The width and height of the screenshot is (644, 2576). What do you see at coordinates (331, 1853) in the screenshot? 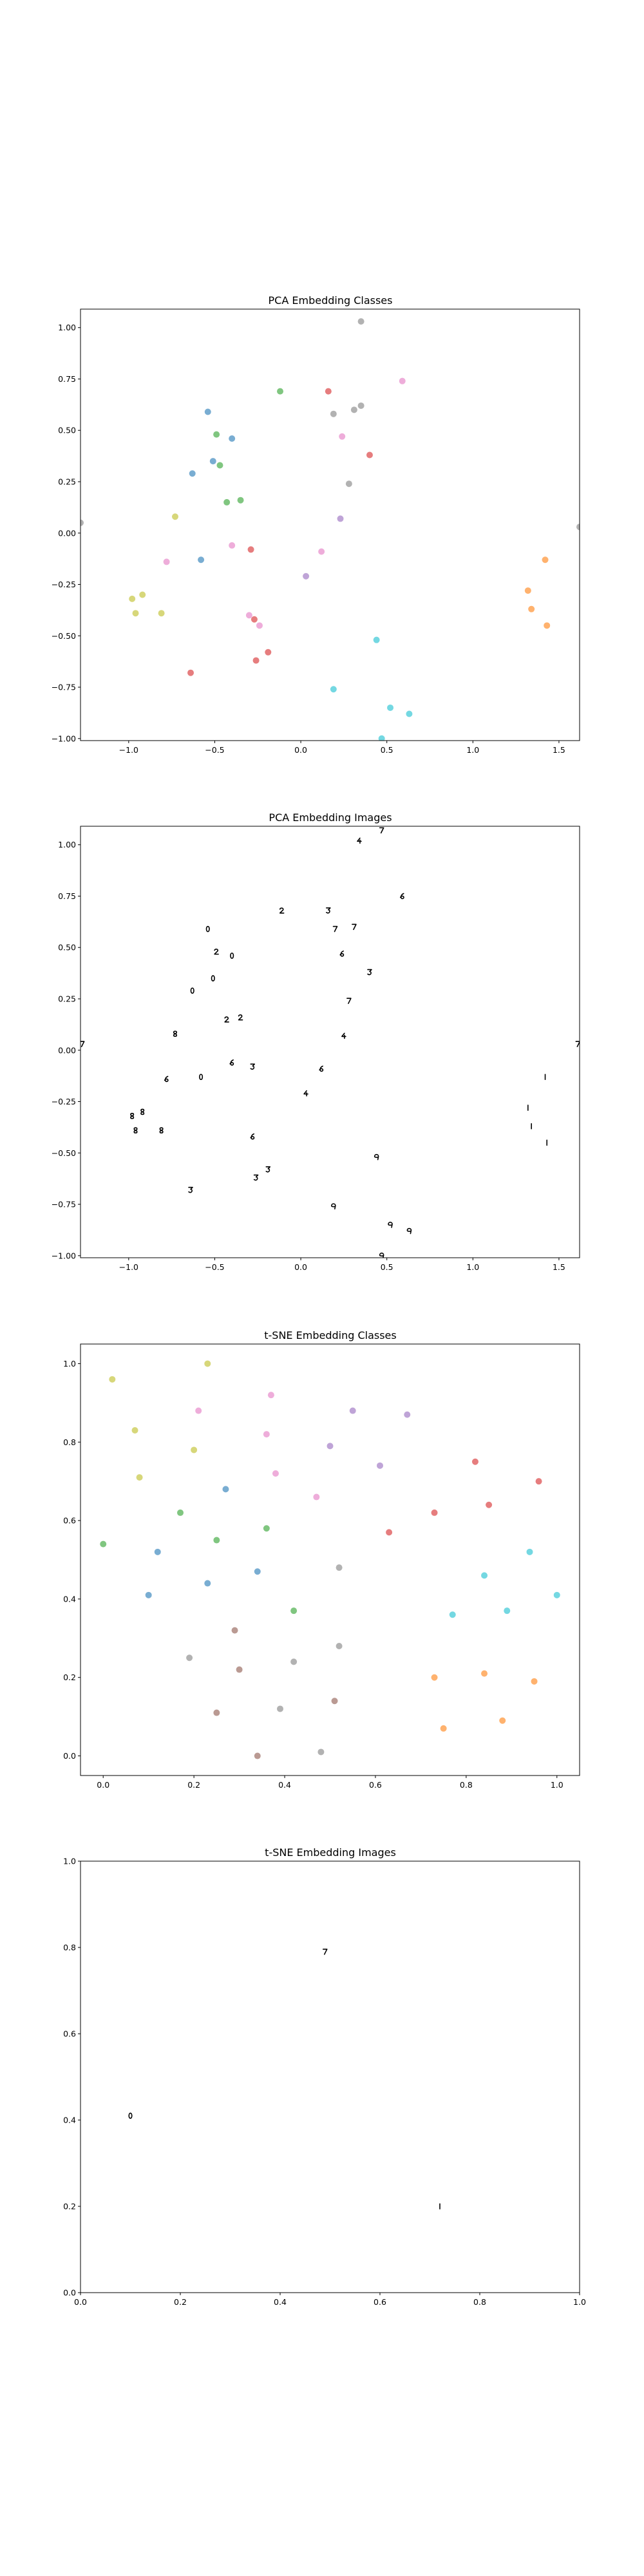
I see `chart-title: t-SNE Embedding Images` at bounding box center [331, 1853].